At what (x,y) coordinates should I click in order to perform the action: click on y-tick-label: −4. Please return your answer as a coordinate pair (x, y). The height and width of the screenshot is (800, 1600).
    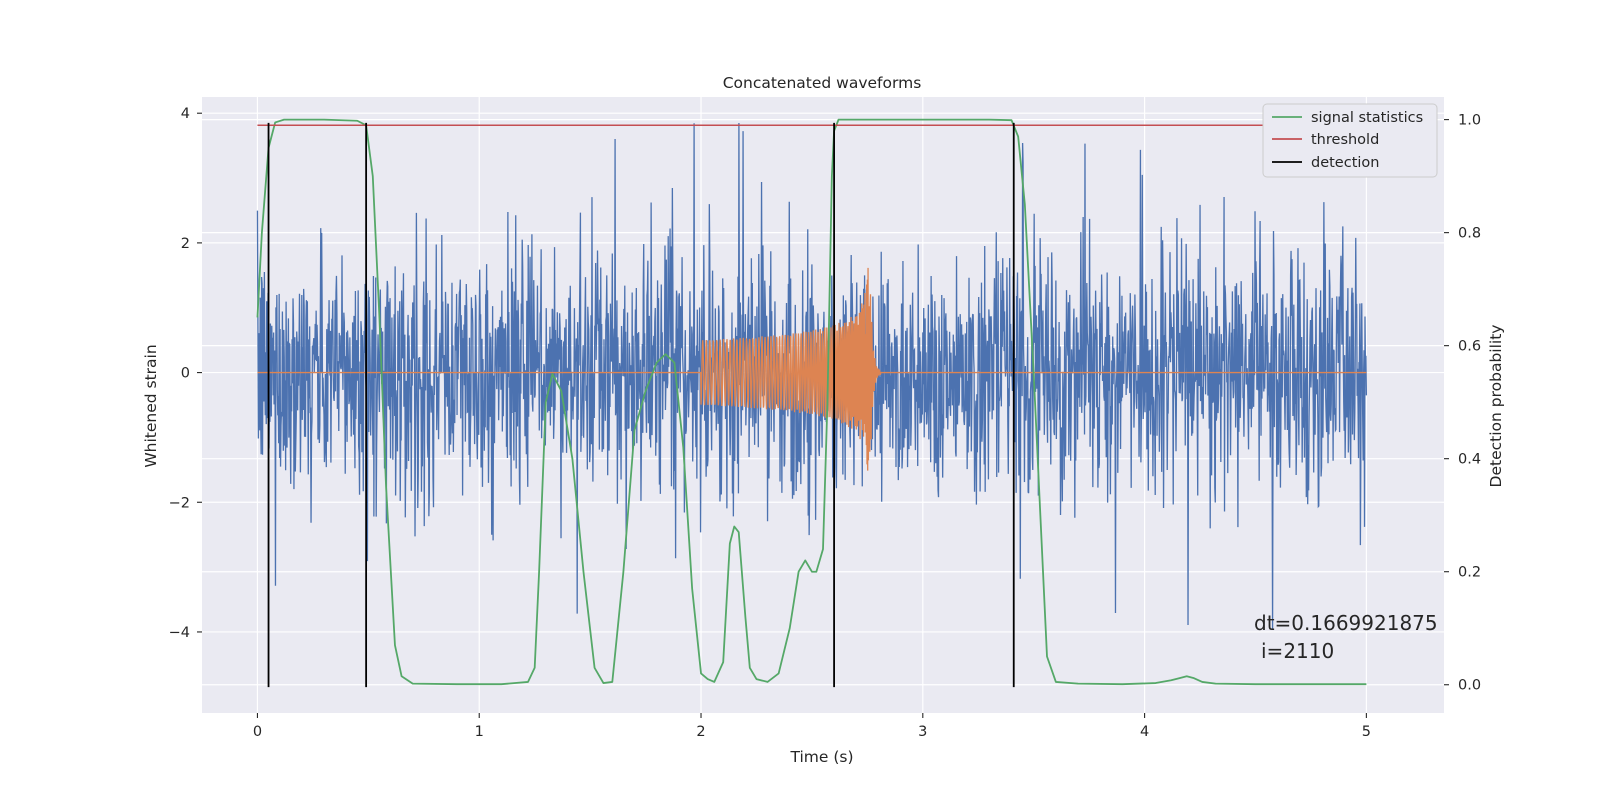
    Looking at the image, I should click on (179, 633).